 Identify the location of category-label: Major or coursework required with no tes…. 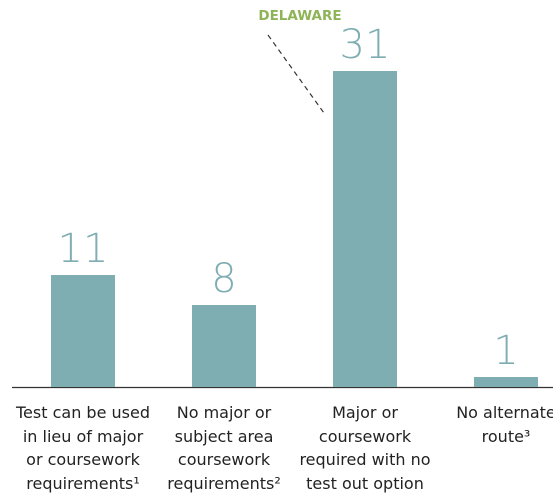
(365, 448).